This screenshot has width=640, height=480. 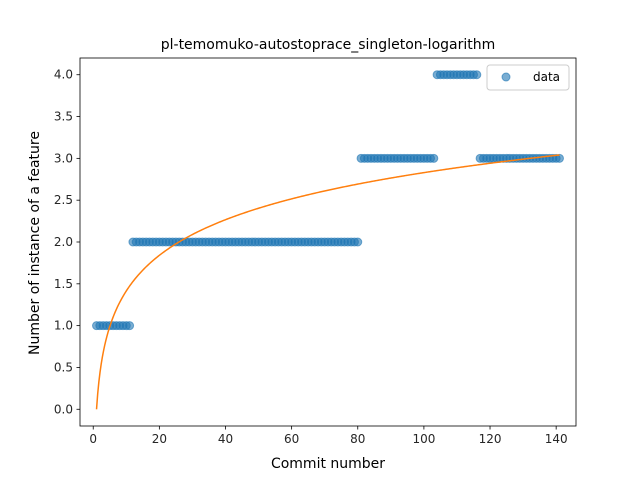 What do you see at coordinates (63, 242) in the screenshot?
I see `y-tick-label: 2.0` at bounding box center [63, 242].